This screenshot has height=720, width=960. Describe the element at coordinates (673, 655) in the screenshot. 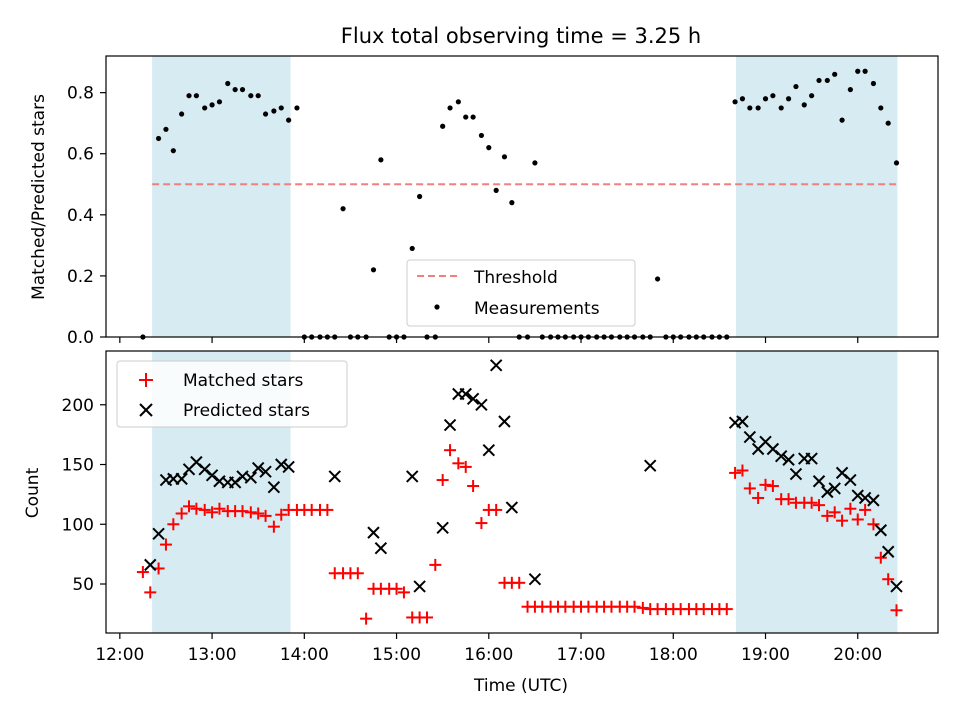

I see `x-tick-label: 18:00` at that location.